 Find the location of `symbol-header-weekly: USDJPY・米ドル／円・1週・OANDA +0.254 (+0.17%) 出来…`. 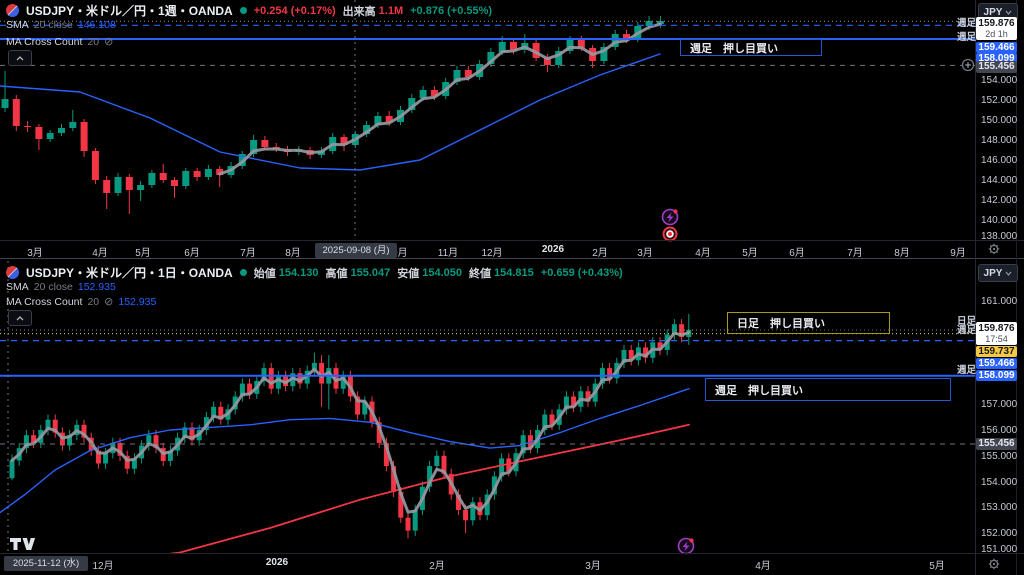

symbol-header-weekly: USDJPY・米ドル／円・1週・OANDA +0.254 (+0.17%) 出来… is located at coordinates (249, 10).